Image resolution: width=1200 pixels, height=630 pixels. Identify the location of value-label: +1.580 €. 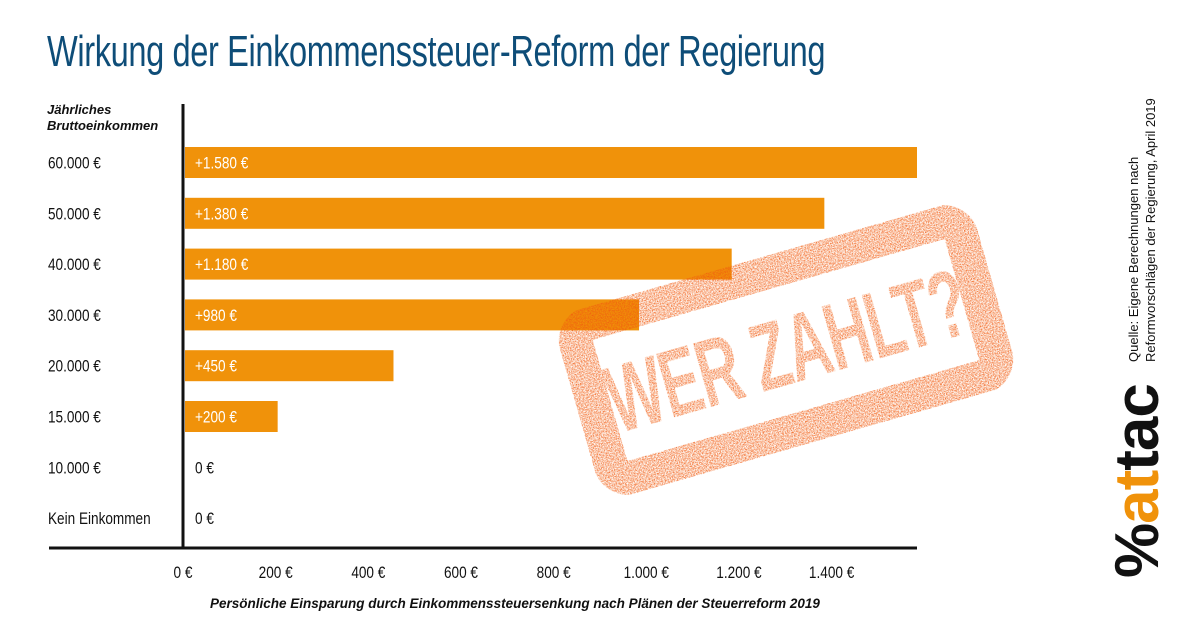
(222, 163).